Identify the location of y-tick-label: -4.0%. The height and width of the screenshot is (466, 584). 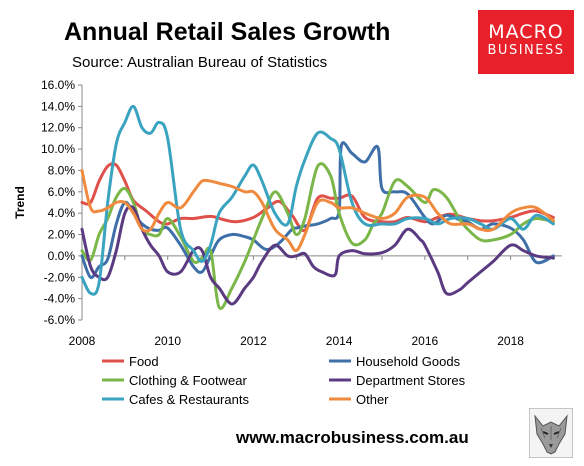
(60, 299).